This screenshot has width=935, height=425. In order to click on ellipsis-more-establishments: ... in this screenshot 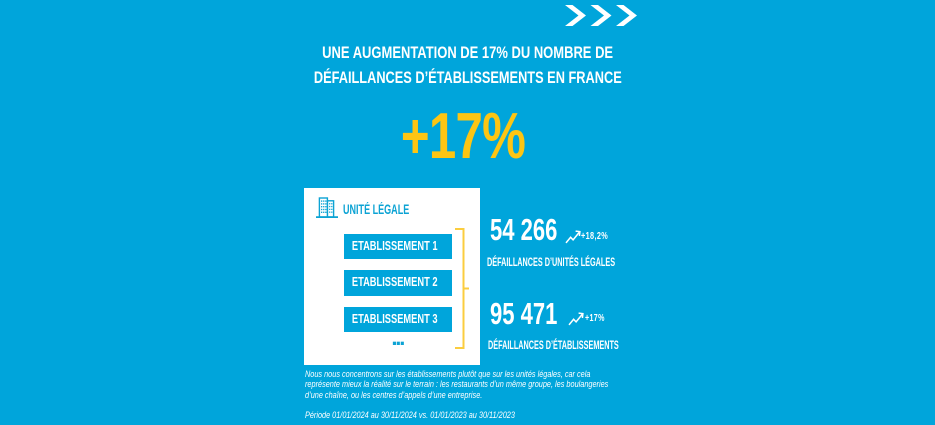, I will do `click(398, 338)`.